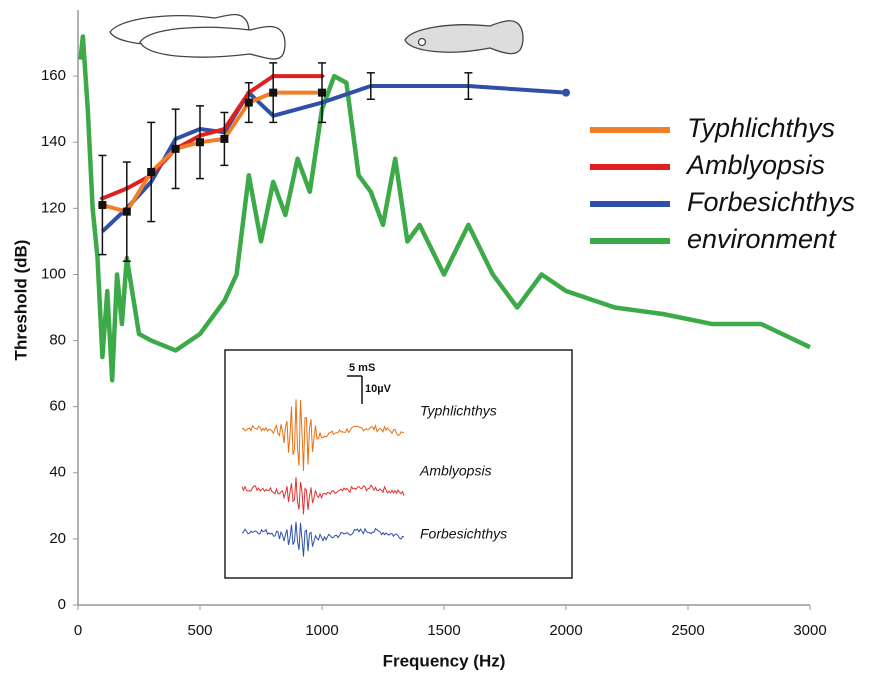 The width and height of the screenshot is (896, 678). What do you see at coordinates (444, 660) in the screenshot?
I see `x-axis-title: Frequency (Hz)` at bounding box center [444, 660].